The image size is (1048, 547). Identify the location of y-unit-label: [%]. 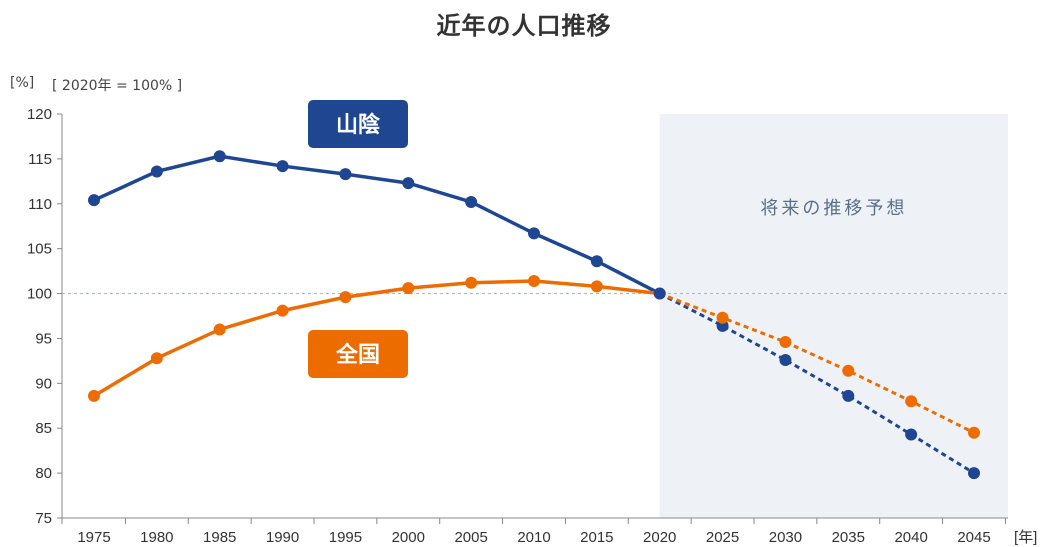
(22, 83).